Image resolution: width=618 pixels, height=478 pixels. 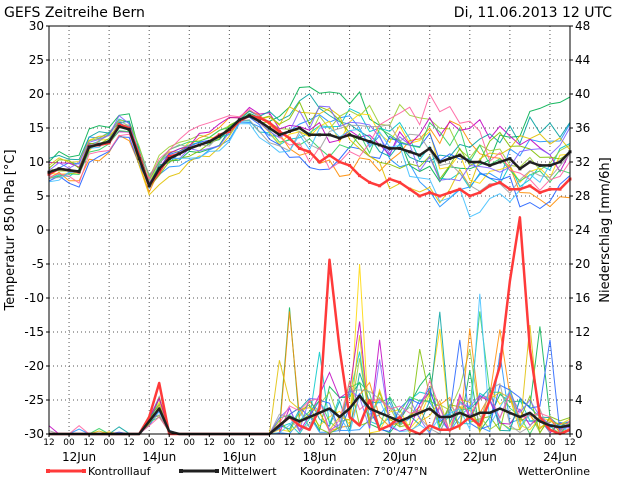 I want to click on x-axis-day-labels: 12Jun 14Jun 16Jun 18Jun 20Jun 22Jun 24Jun, so click(x=319, y=457).